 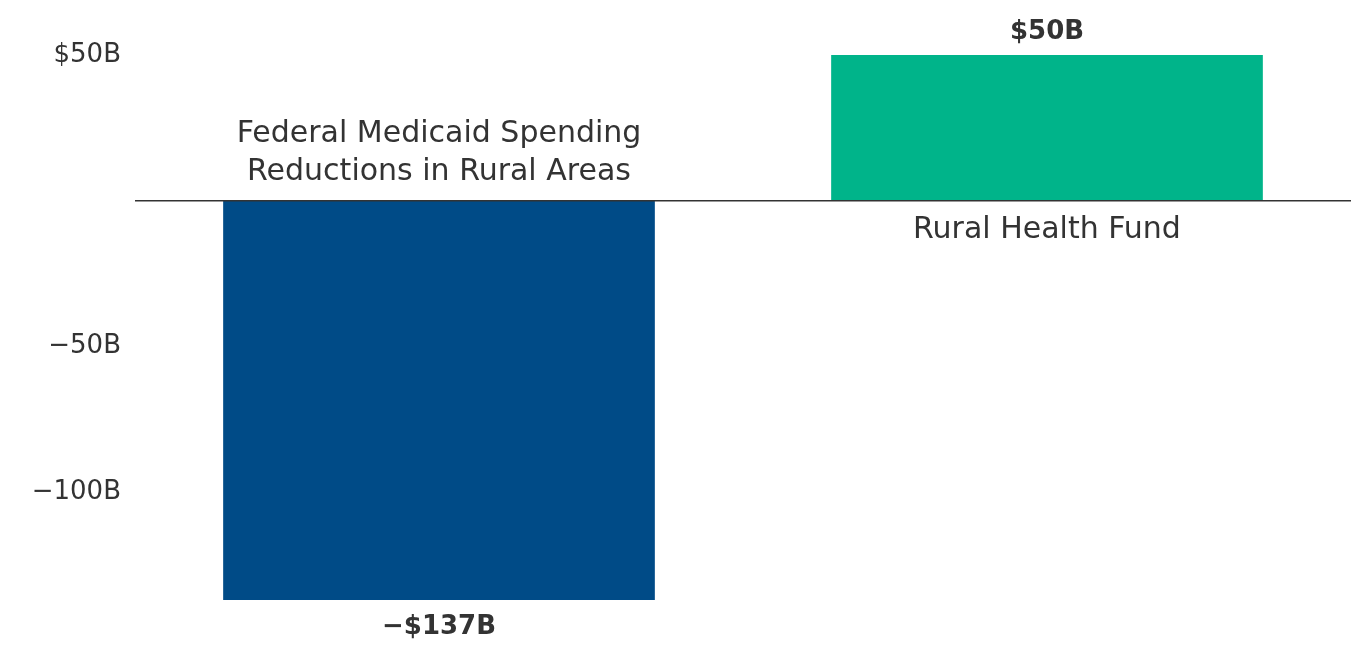 I want to click on y-tick-label: −50B, so click(x=84, y=344).